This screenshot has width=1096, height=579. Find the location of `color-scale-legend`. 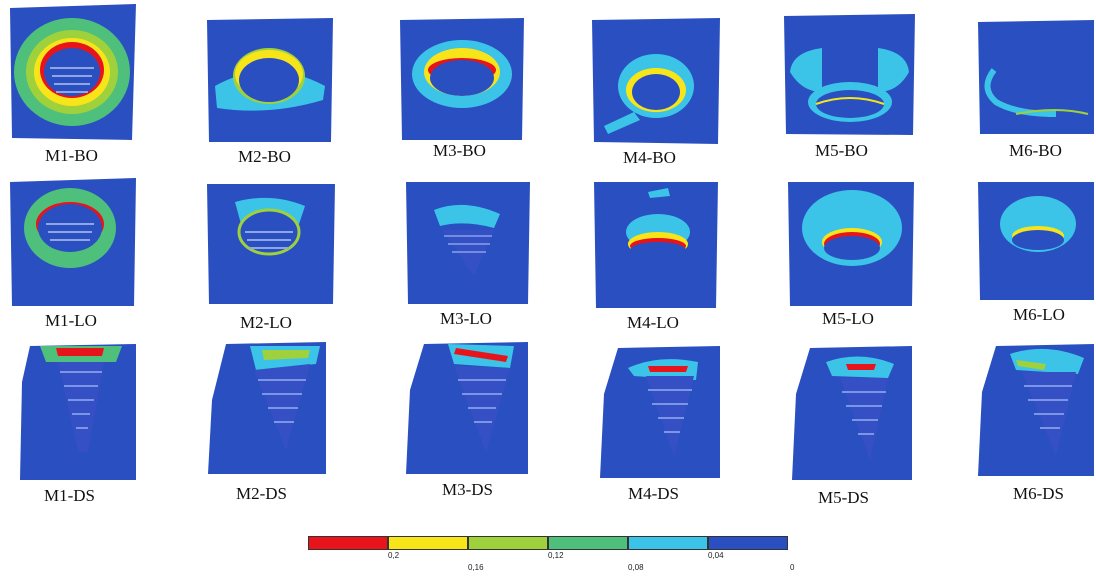

color-scale-legend is located at coordinates (548, 543).